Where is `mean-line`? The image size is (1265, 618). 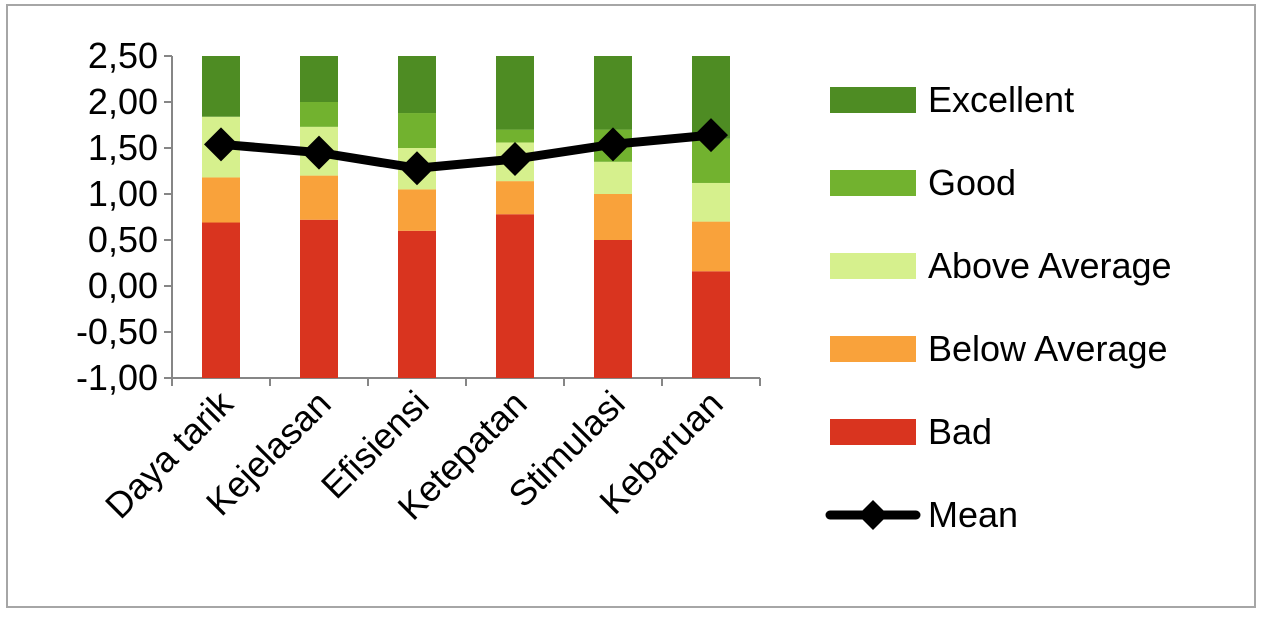 mean-line is located at coordinates (466, 151).